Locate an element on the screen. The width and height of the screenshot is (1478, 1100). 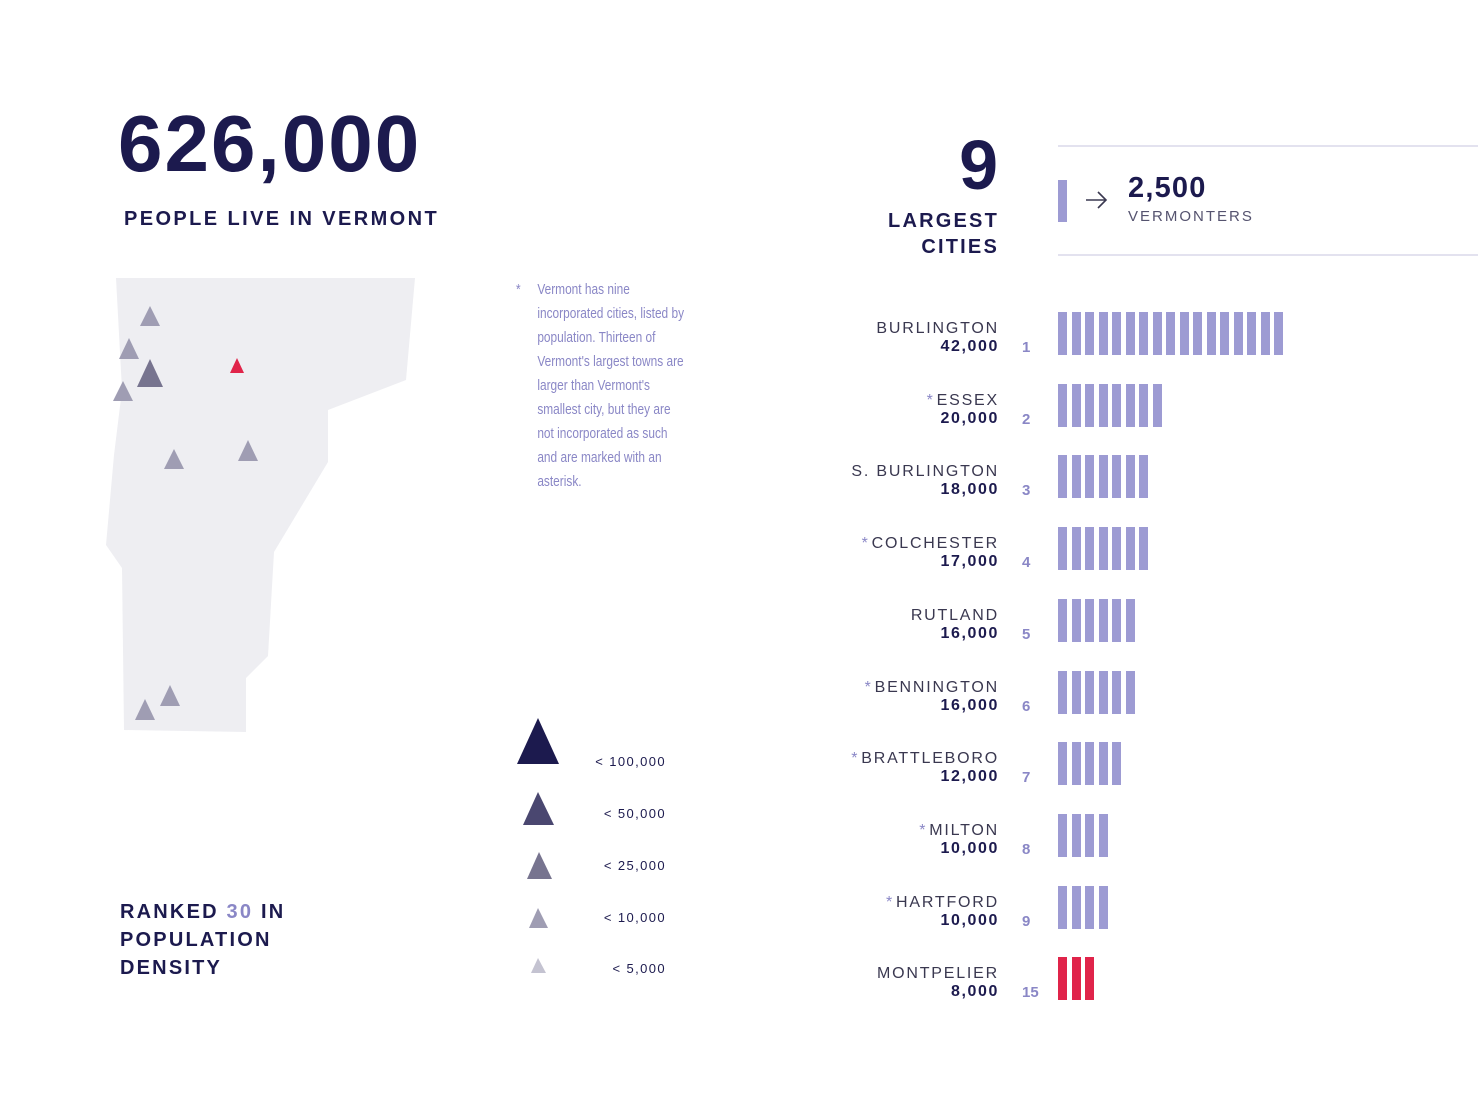
city-name: RUTLAND is located at coordinates (955, 616).